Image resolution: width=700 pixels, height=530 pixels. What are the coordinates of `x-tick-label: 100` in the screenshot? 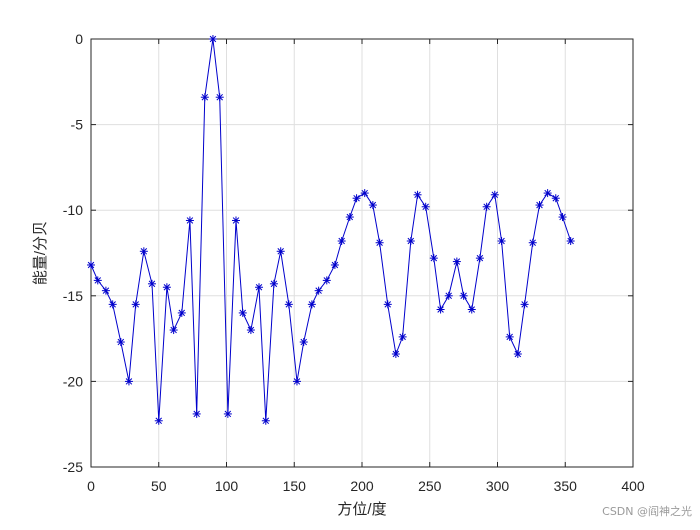 It's located at (227, 486).